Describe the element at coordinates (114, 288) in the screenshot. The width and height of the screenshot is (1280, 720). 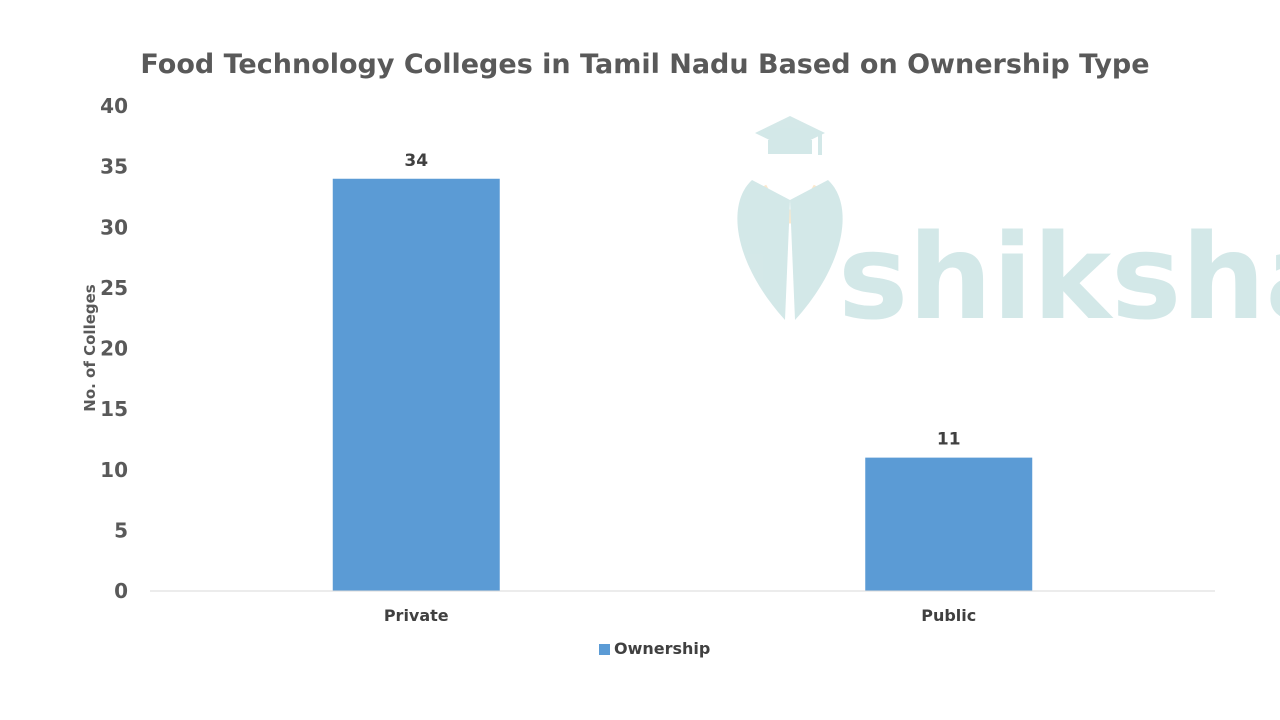
I see `y-tick-label: 25` at that location.